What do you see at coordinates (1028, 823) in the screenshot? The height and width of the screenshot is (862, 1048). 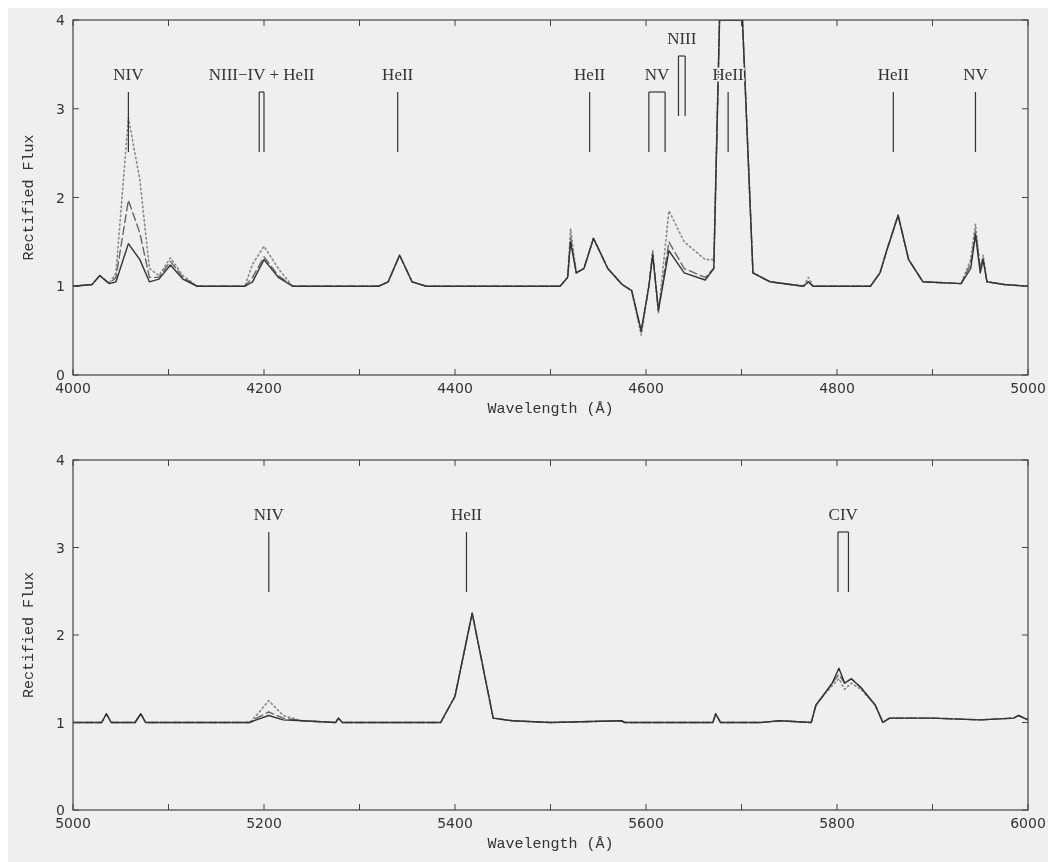 I see `x-tick-label: 6000` at bounding box center [1028, 823].